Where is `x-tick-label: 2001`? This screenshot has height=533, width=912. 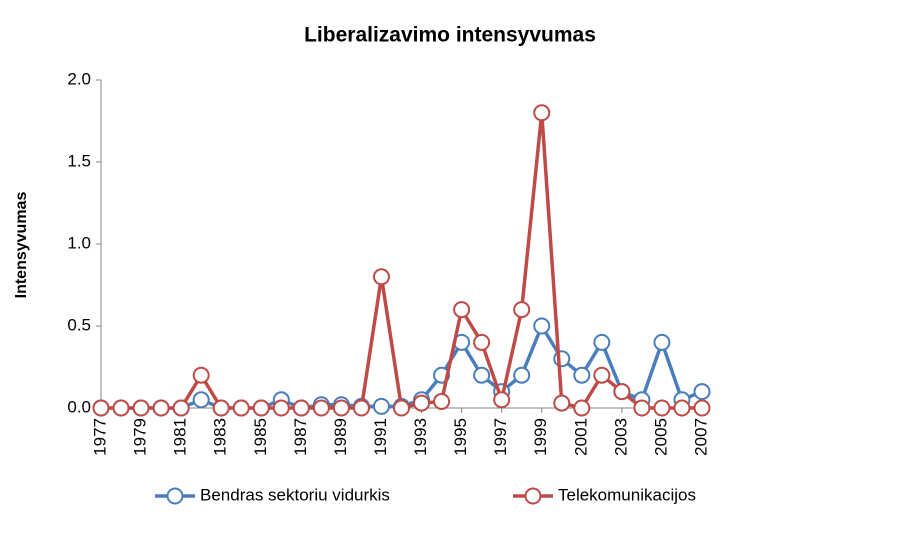
x-tick-label: 2001 is located at coordinates (580, 437).